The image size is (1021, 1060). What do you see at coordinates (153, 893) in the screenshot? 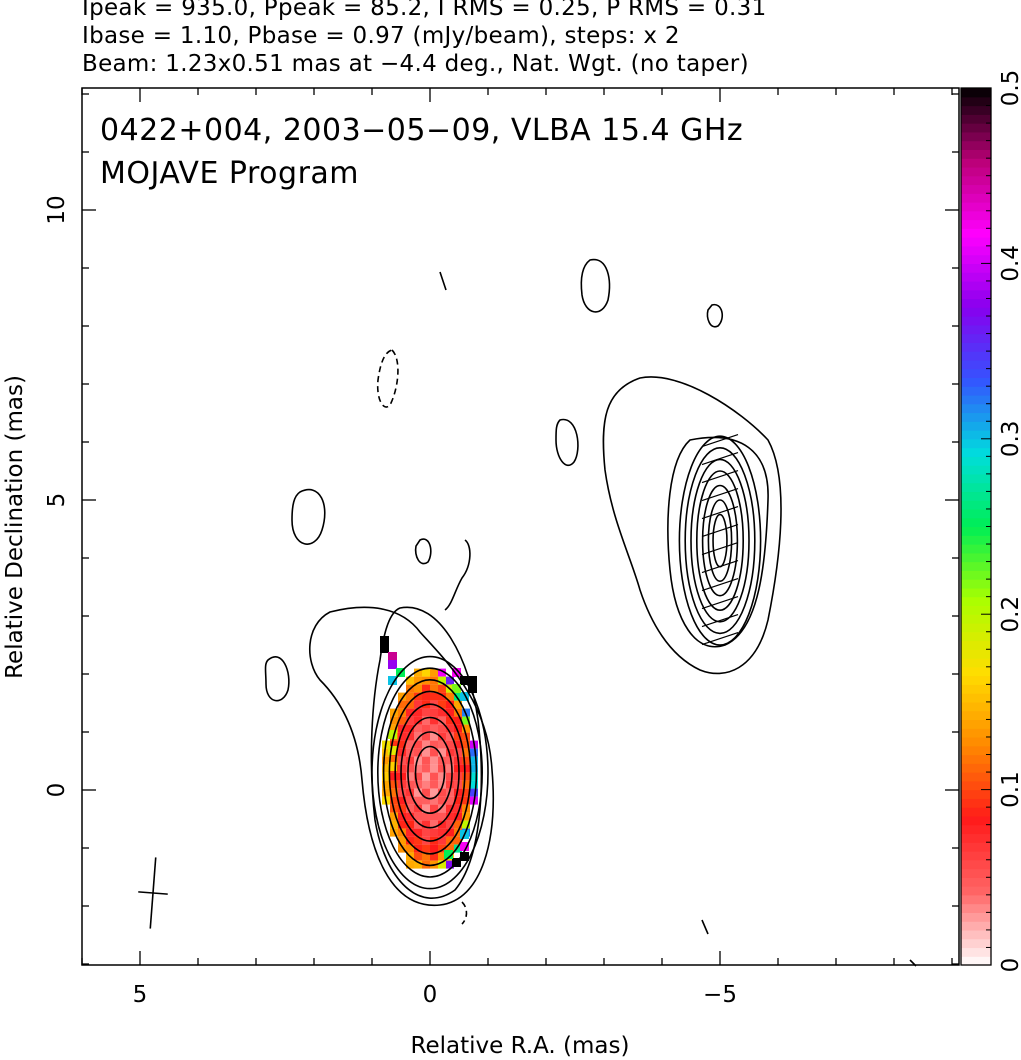
I see `beam-minor-axis` at bounding box center [153, 893].